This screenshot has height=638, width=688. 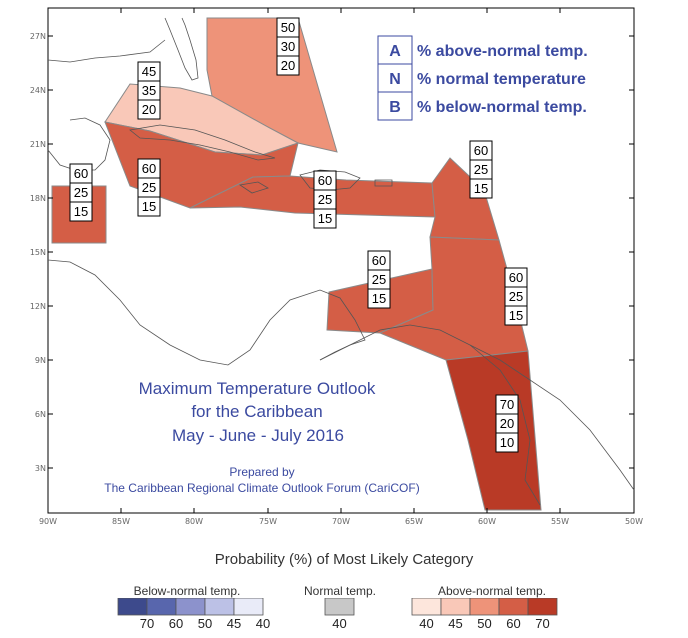 What do you see at coordinates (194, 521) in the screenshot?
I see `x-tick-label: 80W` at bounding box center [194, 521].